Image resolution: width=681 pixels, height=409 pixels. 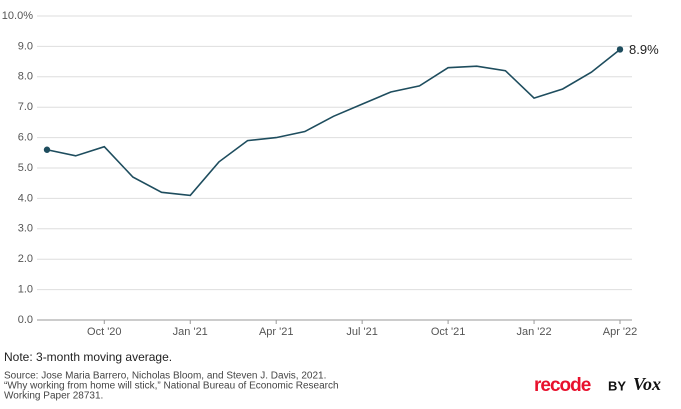 I want to click on note: Note: 3-month moving average., so click(x=88, y=357).